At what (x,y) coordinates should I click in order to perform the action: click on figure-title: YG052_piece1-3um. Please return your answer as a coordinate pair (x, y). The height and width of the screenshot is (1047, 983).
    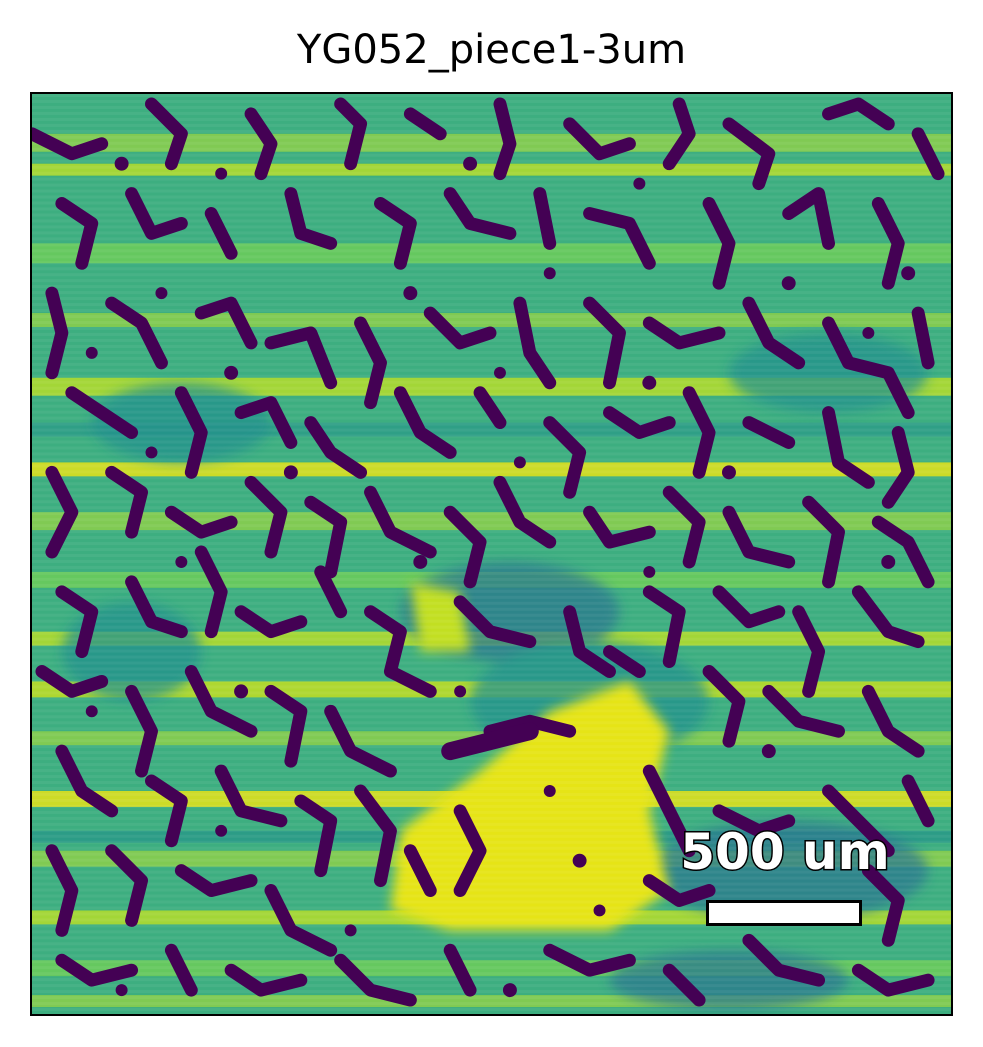
    Looking at the image, I should click on (491, 50).